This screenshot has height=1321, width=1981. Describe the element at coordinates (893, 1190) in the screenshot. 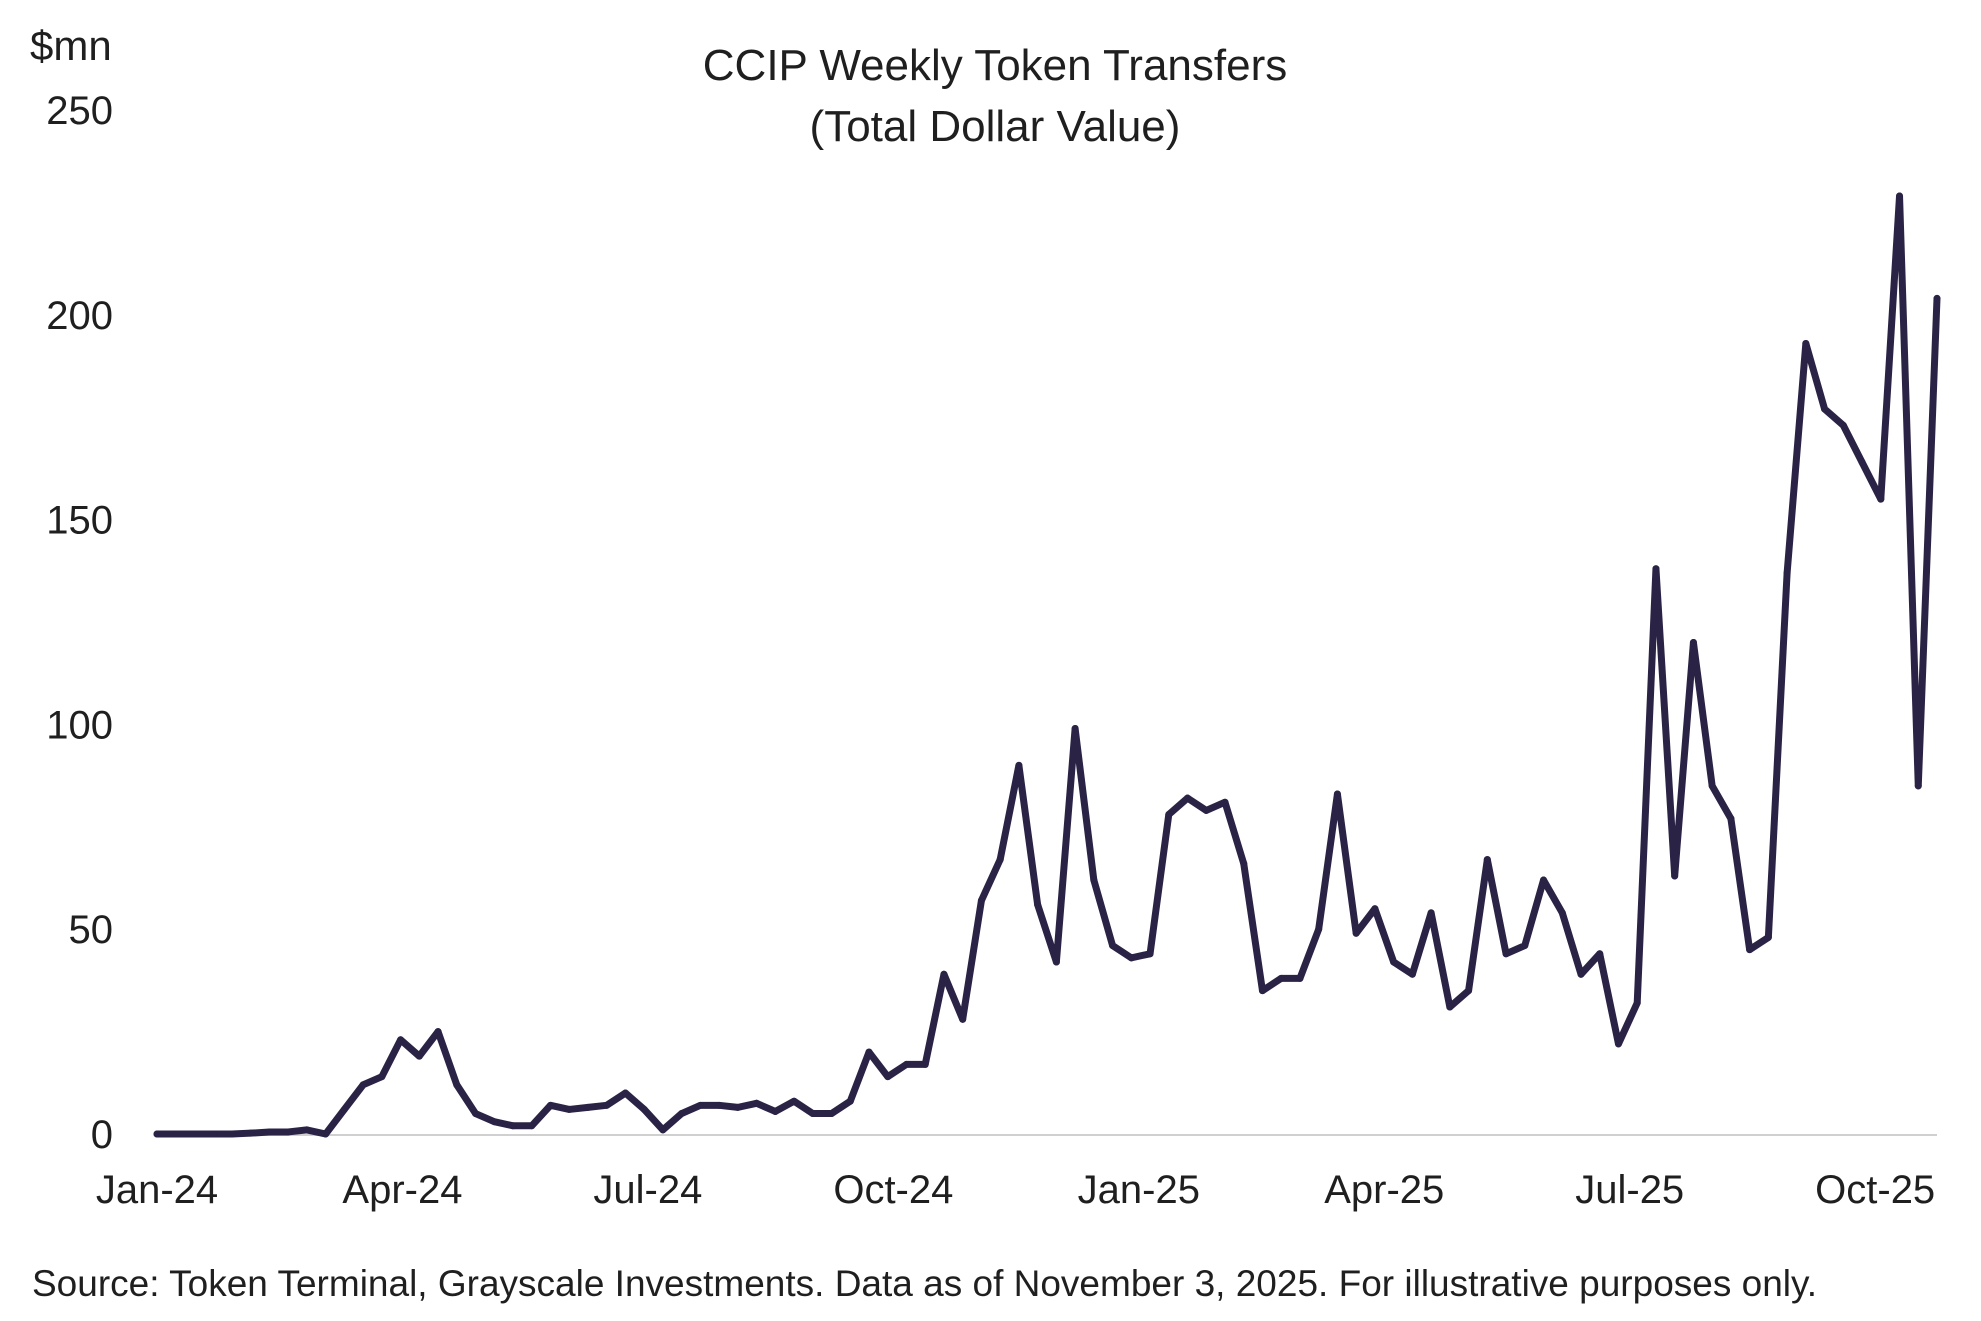

I see `x-tick-label: Oct-24` at that location.